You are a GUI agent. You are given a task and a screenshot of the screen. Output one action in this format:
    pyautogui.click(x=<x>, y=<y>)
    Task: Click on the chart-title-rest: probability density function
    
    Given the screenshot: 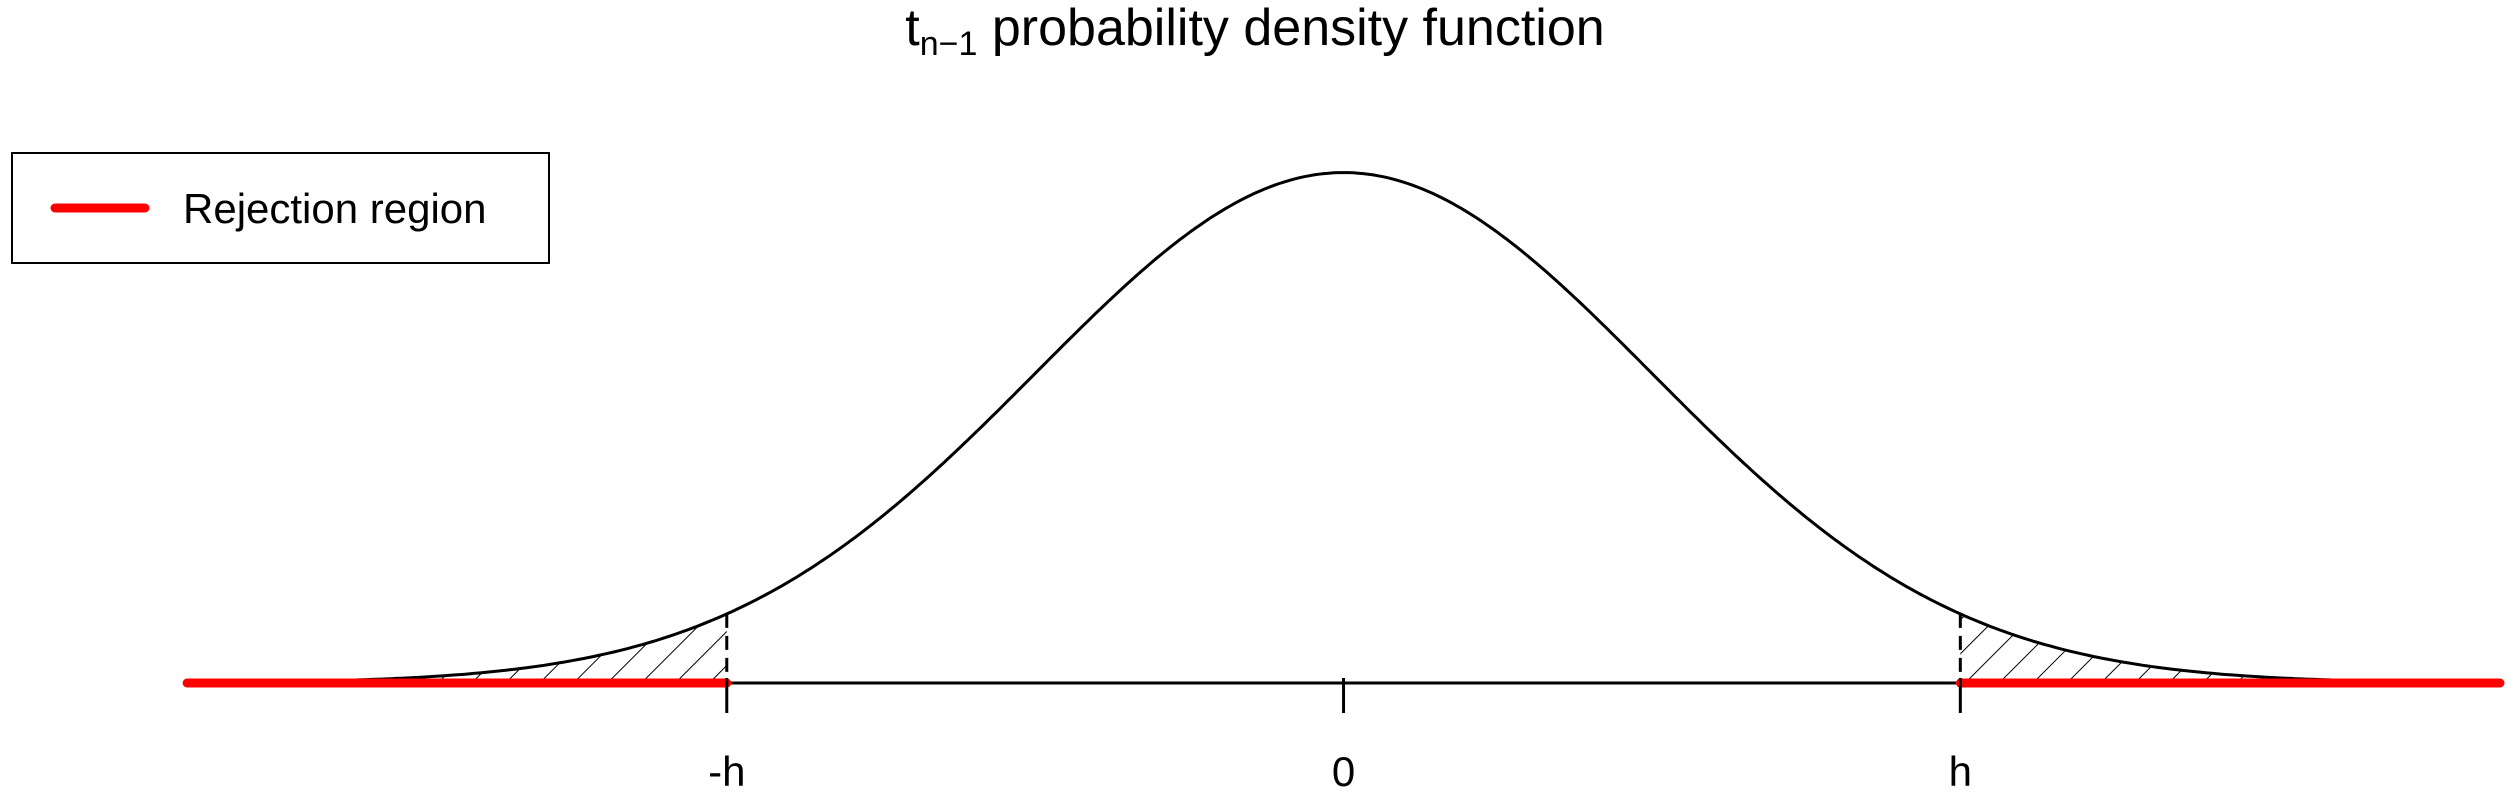 What is the action you would take?
    pyautogui.click(x=1290, y=28)
    